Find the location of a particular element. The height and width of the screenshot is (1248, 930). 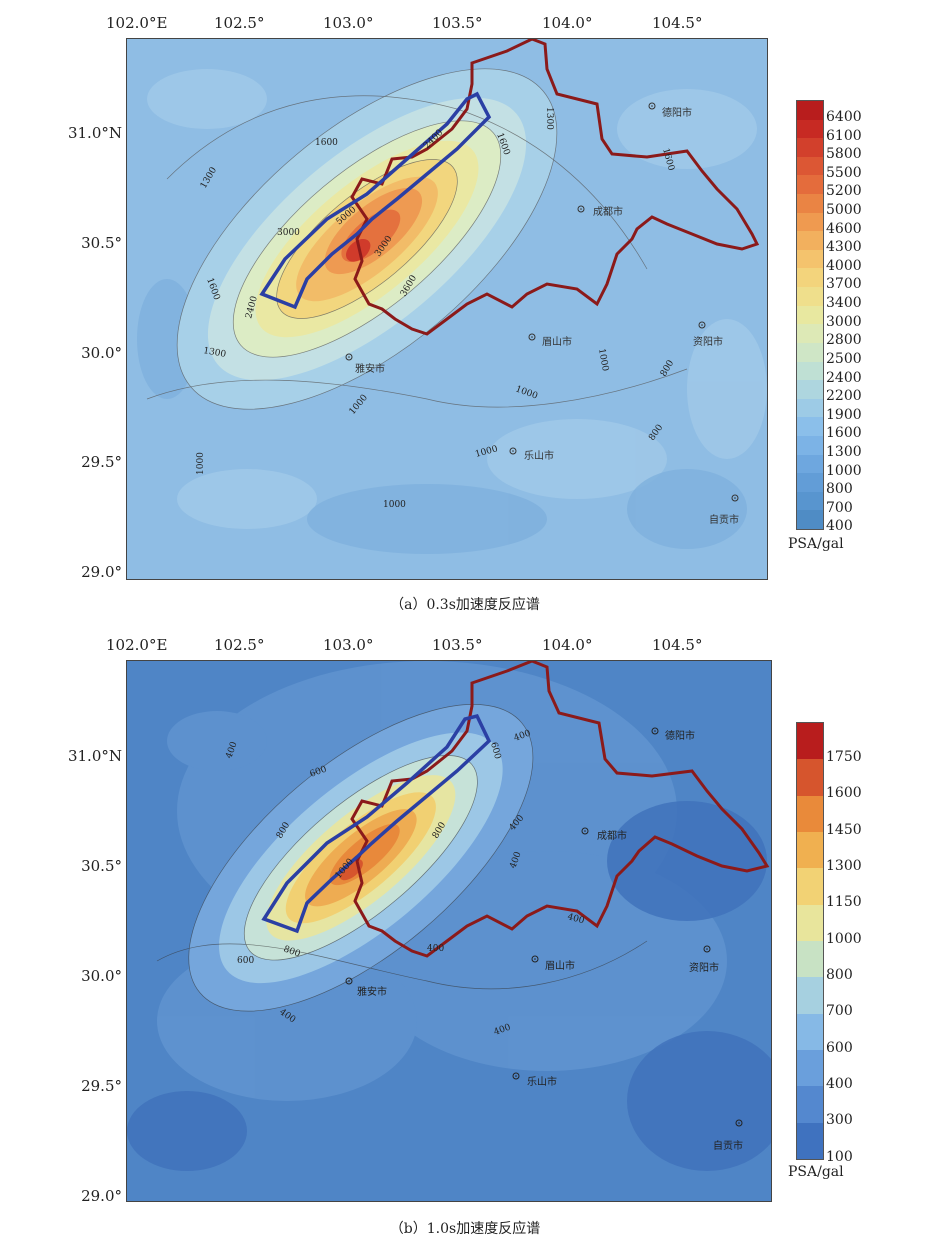

colorbar-label: 3400 is located at coordinates (844, 303).